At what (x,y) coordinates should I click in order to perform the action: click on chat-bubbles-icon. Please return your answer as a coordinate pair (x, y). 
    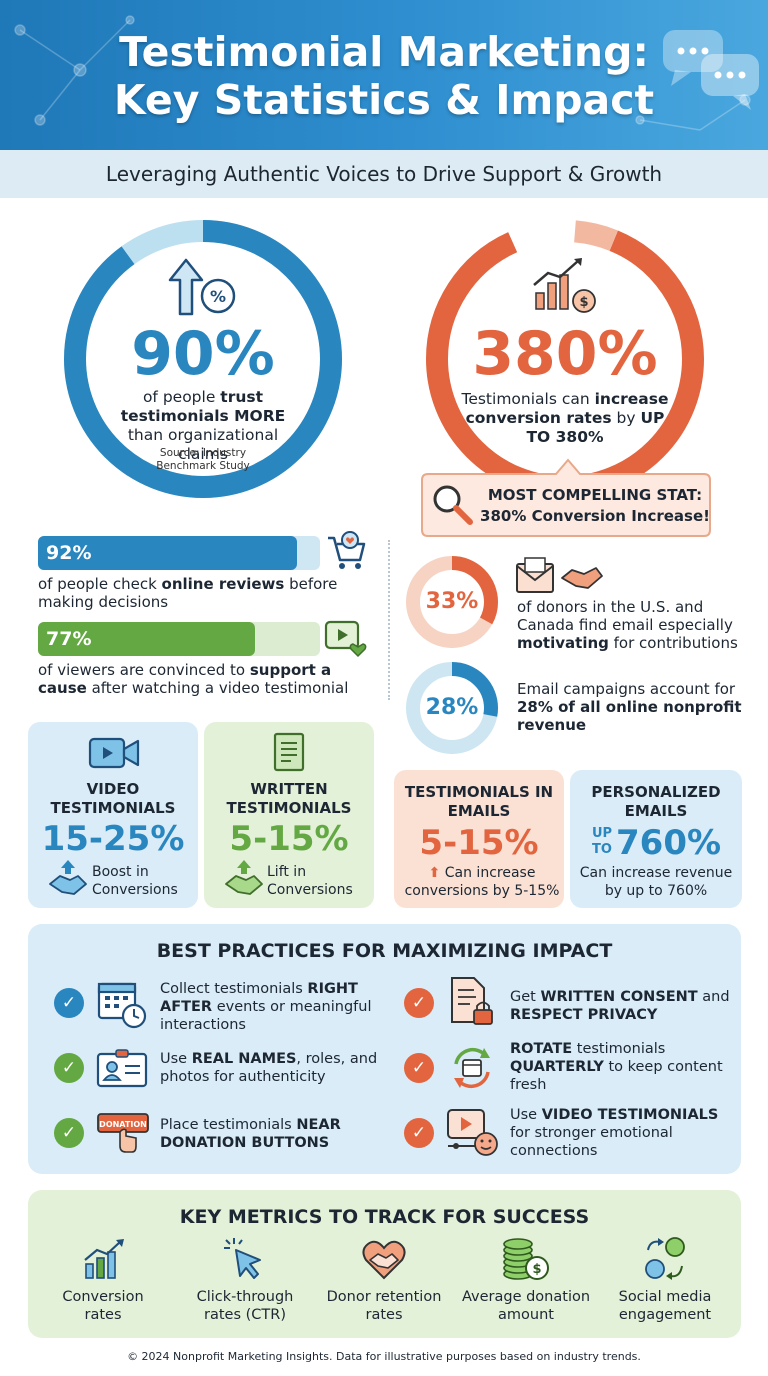
    Looking at the image, I should click on (711, 70).